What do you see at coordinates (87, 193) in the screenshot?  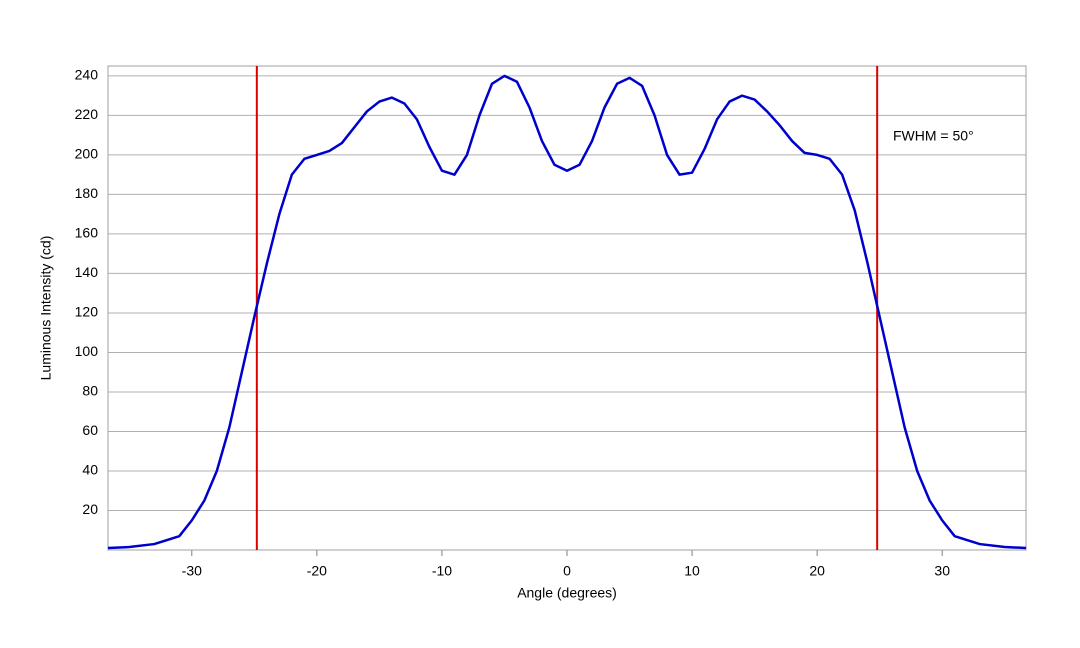 I see `y-tick-label: 180` at bounding box center [87, 193].